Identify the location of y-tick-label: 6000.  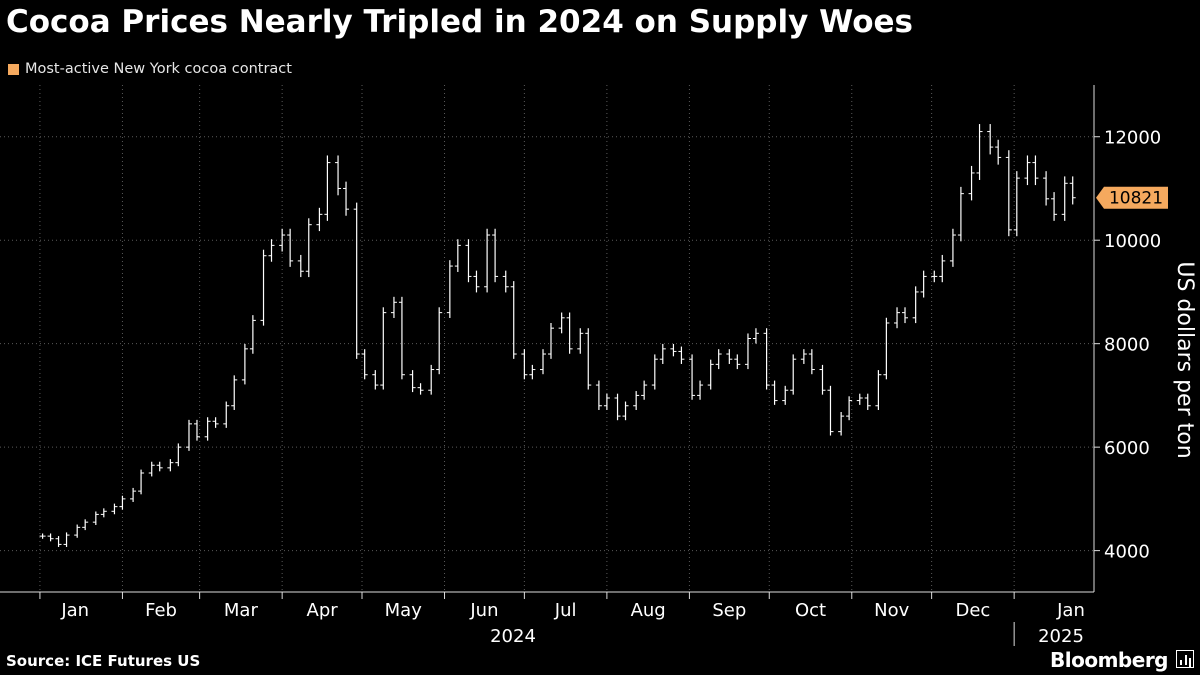
(1127, 448).